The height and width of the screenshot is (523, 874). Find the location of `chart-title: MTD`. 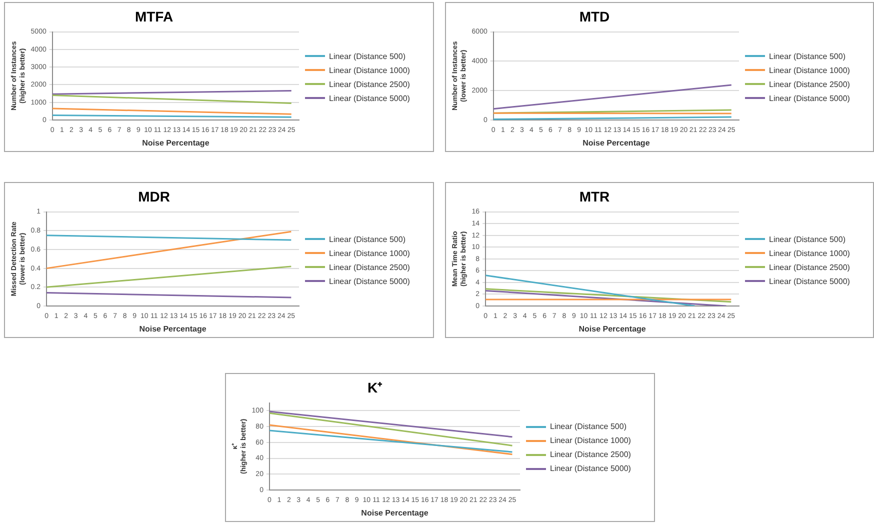

chart-title: MTD is located at coordinates (594, 16).